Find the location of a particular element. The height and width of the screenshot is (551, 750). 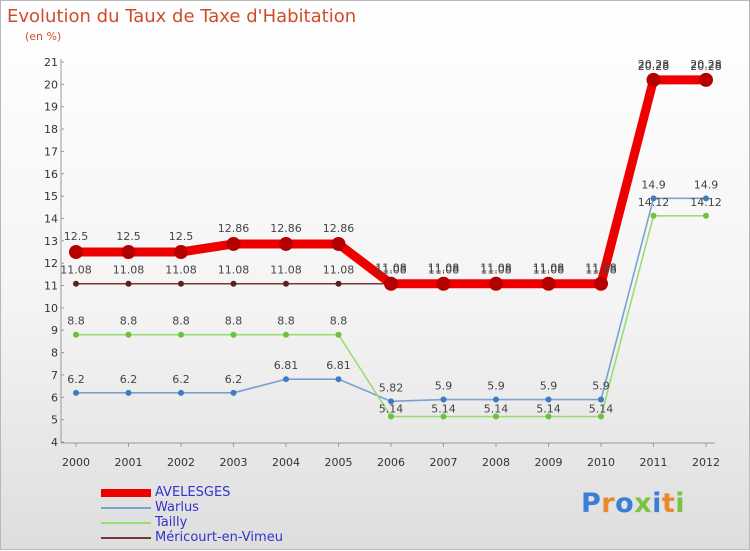

y-tick-label: 10 is located at coordinates (51, 308).